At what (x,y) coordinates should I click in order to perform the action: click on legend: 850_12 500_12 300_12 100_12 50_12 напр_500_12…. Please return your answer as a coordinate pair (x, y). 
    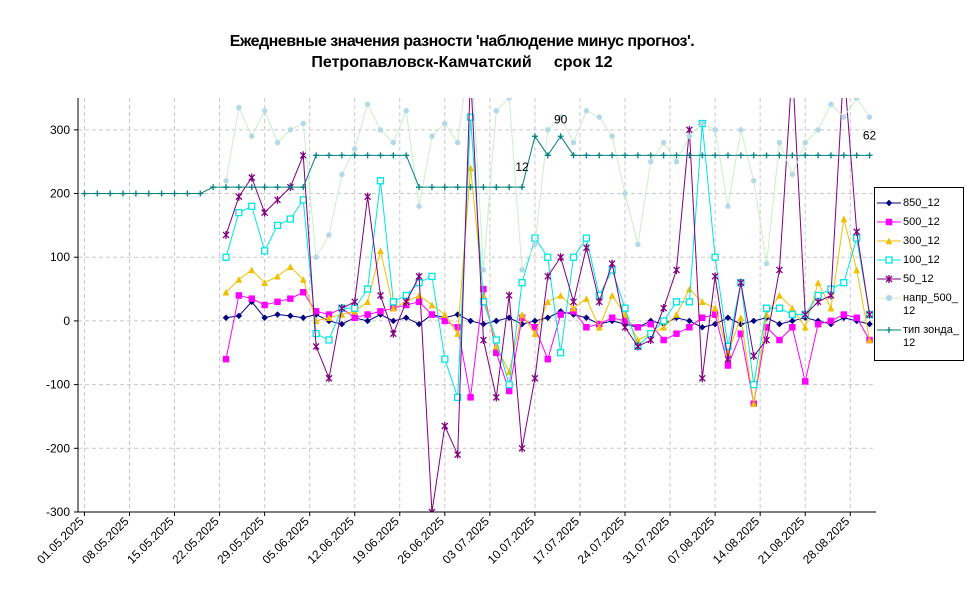
    Looking at the image, I should click on (919, 274).